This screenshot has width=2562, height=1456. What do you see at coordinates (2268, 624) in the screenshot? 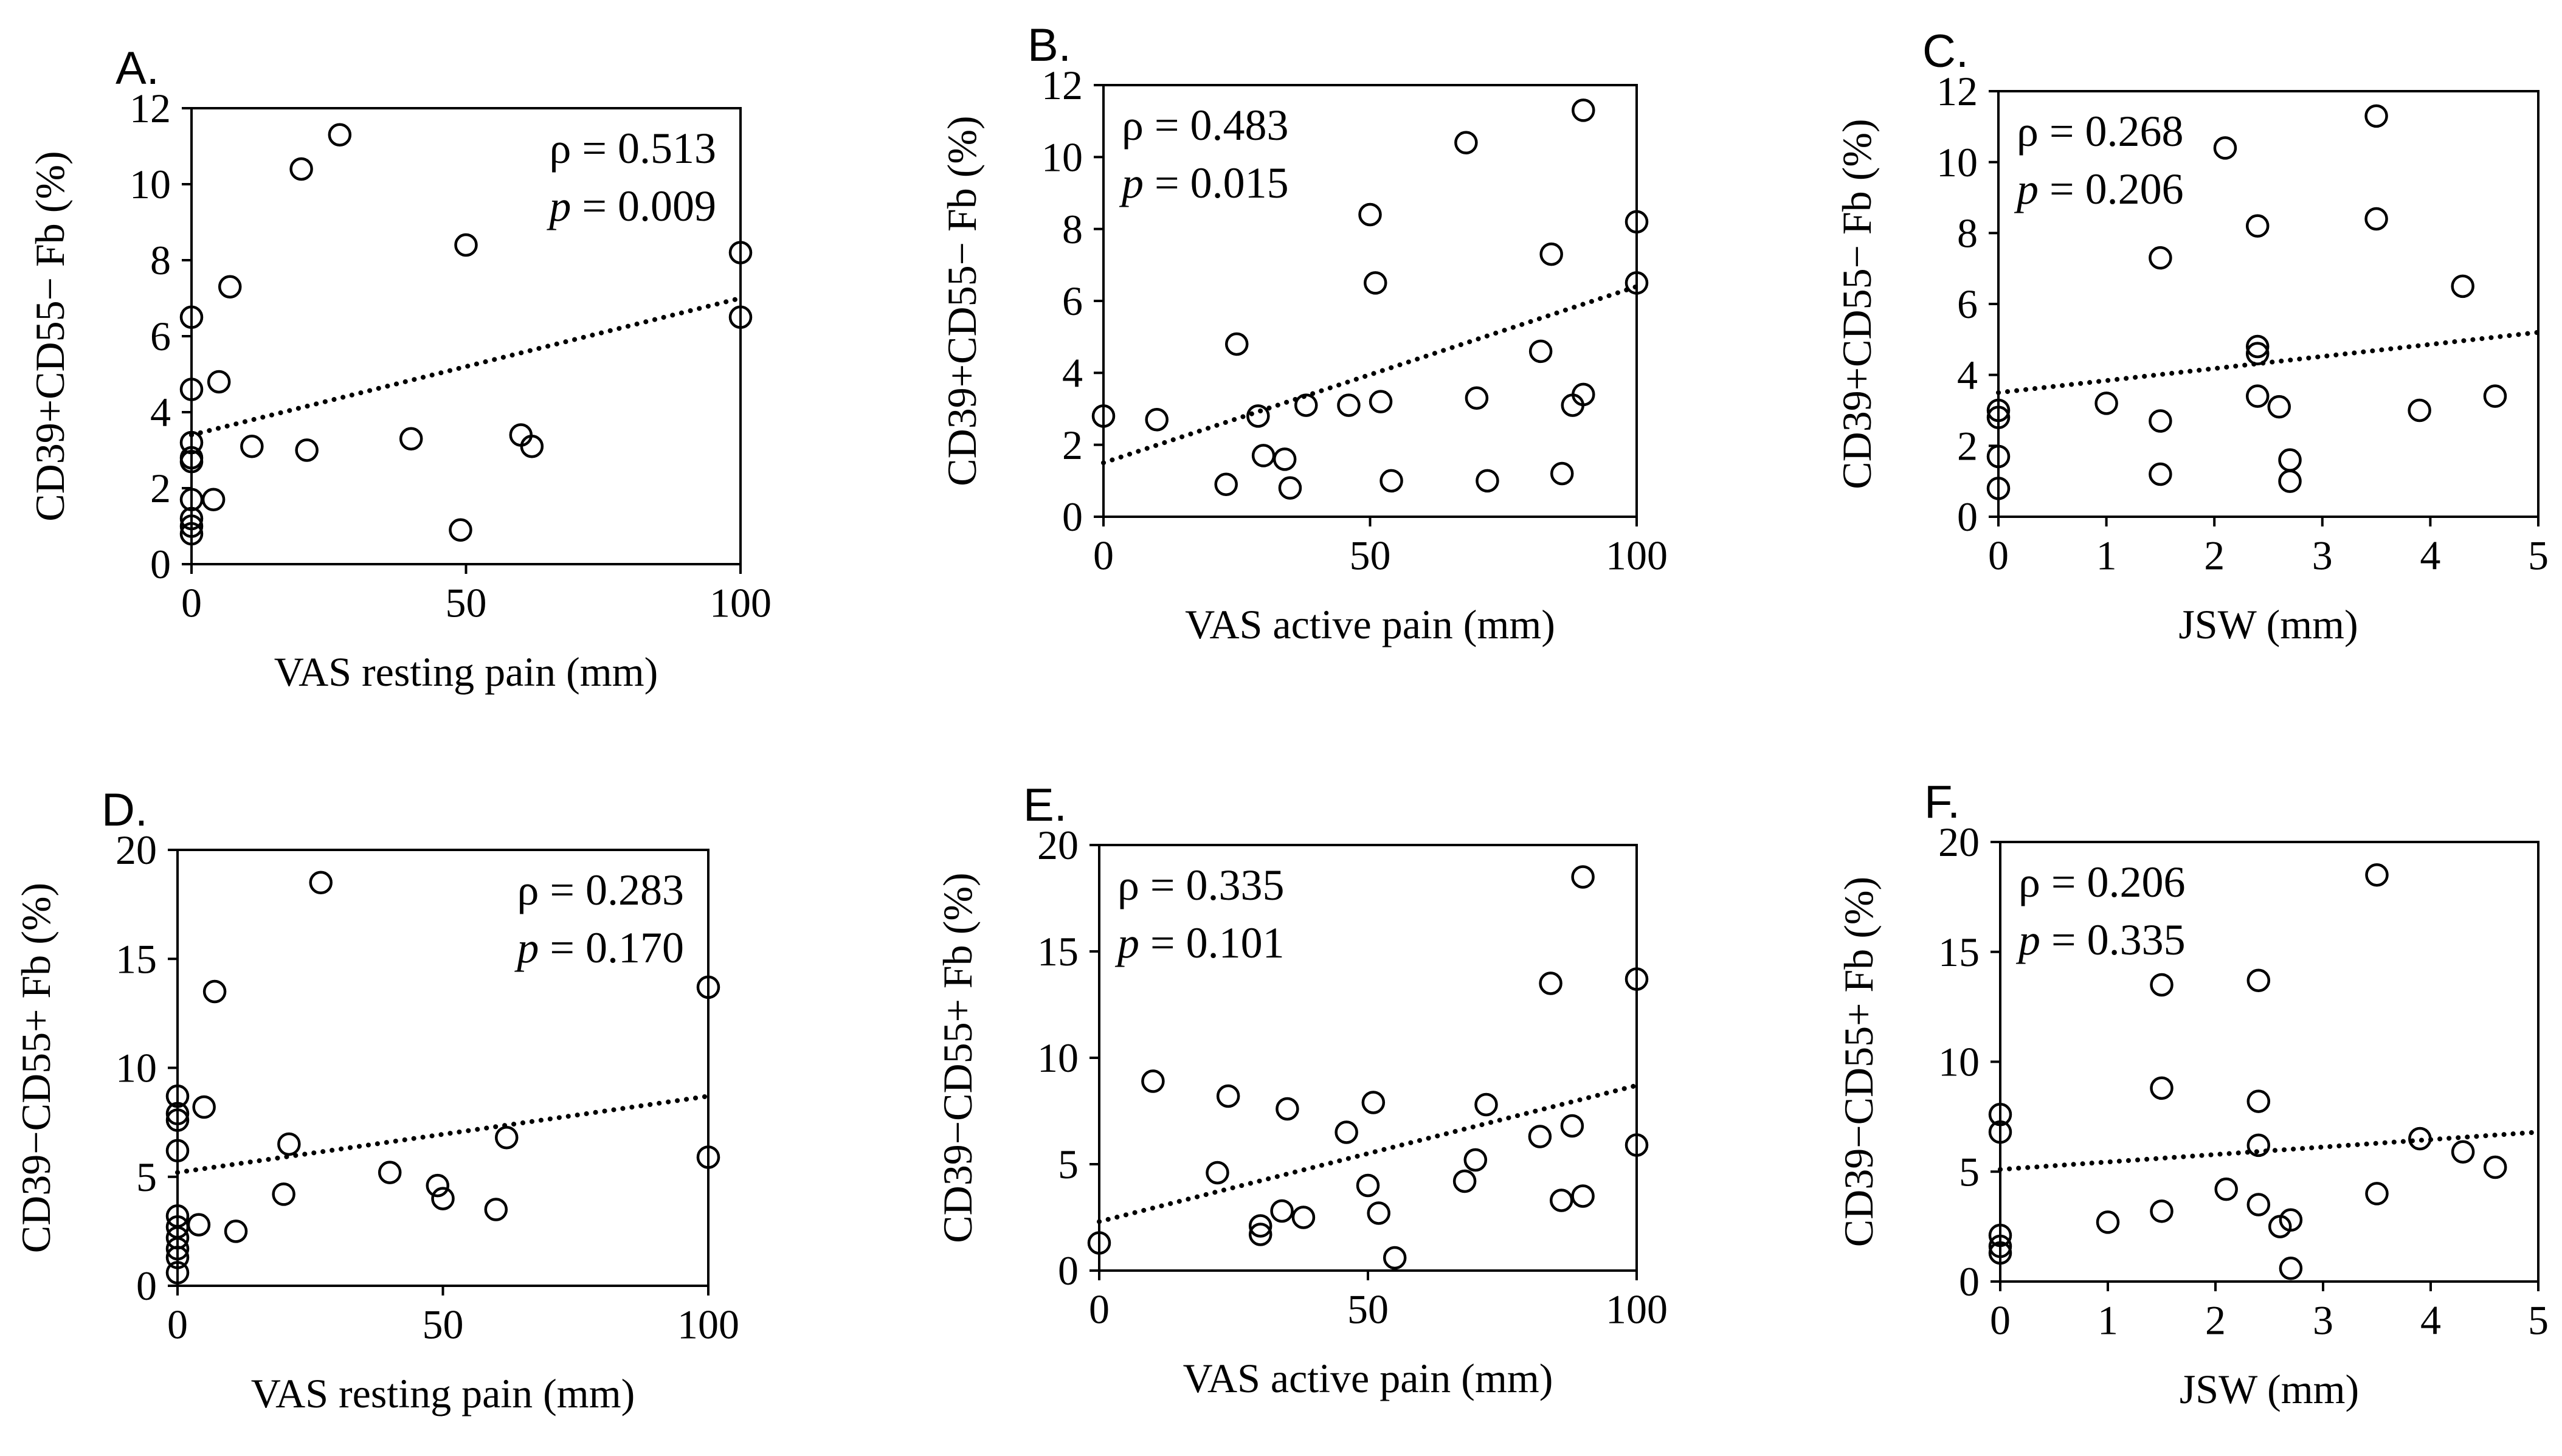
I see `x-axis-label: JSW (mm)` at bounding box center [2268, 624].